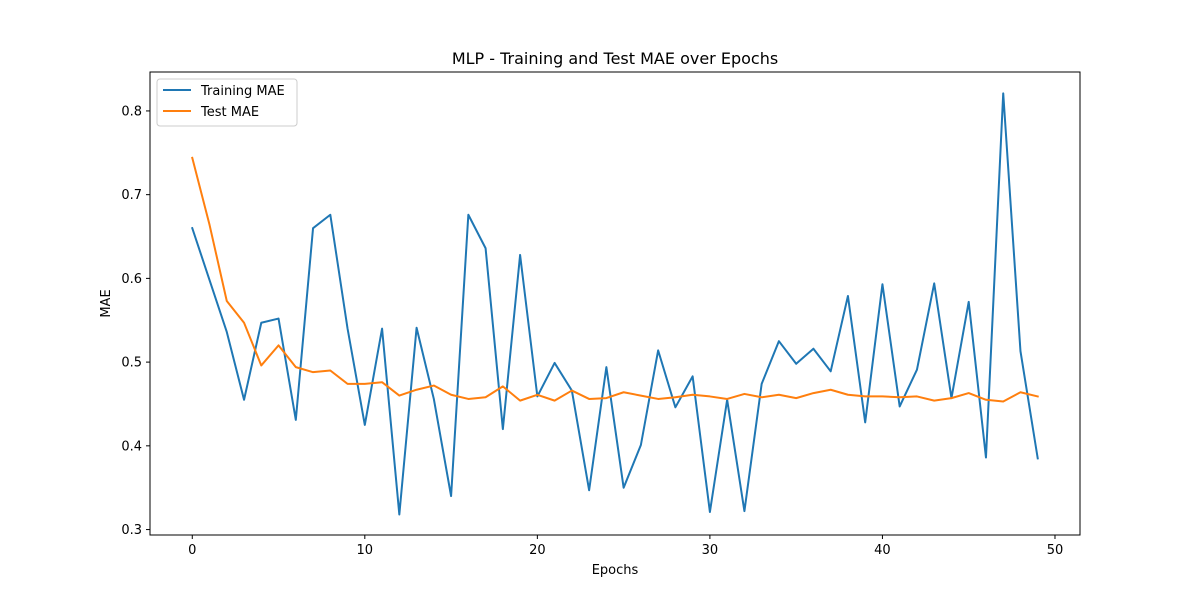 This screenshot has width=1200, height=600. What do you see at coordinates (625, 546) in the screenshot?
I see `x-axis: 0 10 20 30 40 50` at bounding box center [625, 546].